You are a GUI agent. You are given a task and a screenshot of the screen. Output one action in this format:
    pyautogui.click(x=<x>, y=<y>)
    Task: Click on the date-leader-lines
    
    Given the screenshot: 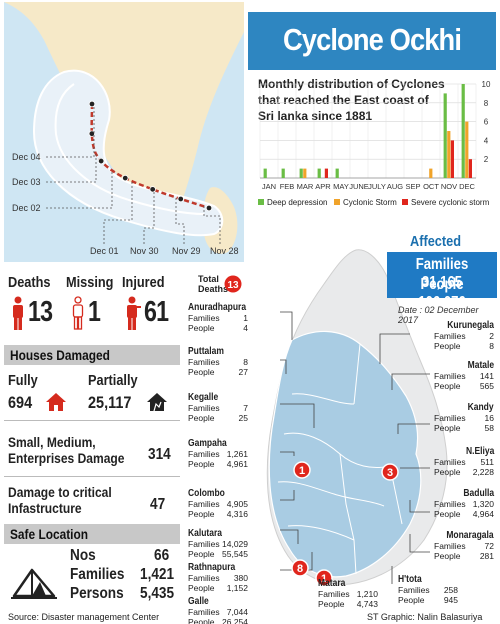 What is the action you would take?
    pyautogui.click(x=133, y=175)
    